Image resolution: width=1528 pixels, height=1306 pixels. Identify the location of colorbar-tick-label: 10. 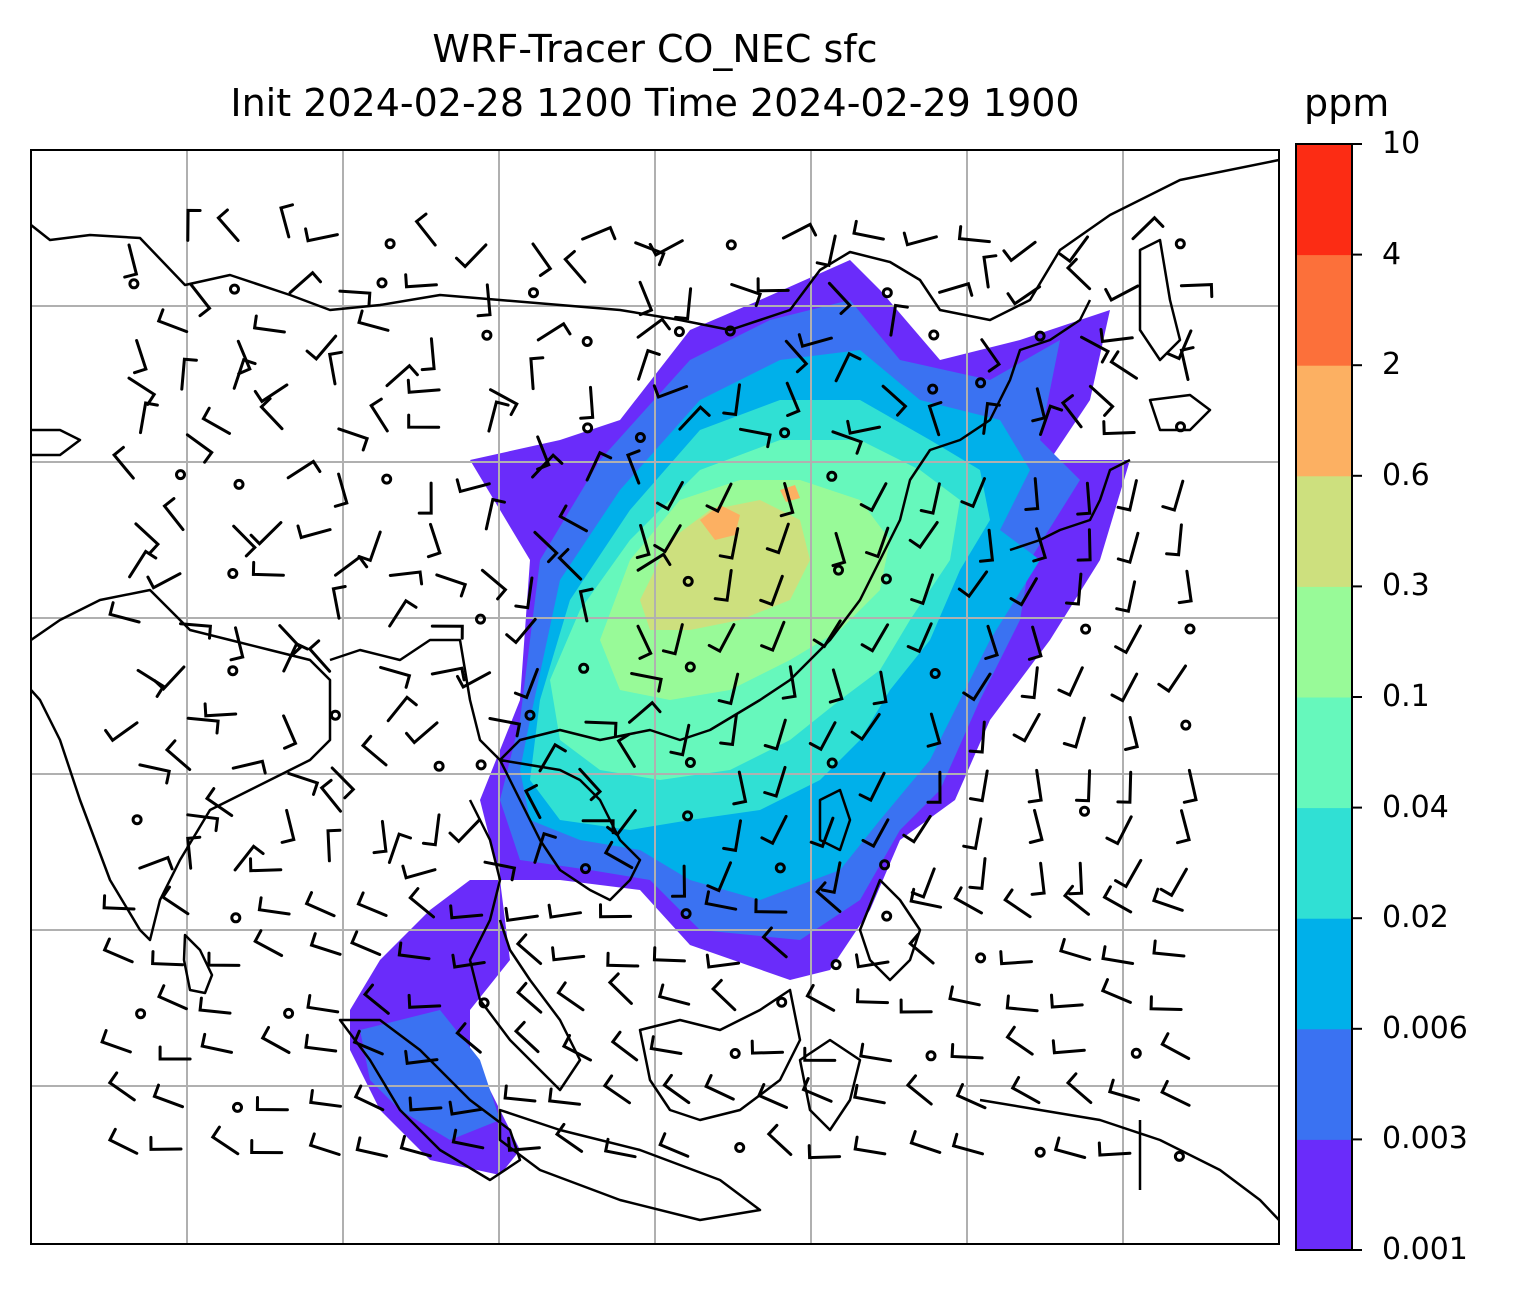
(1401, 143).